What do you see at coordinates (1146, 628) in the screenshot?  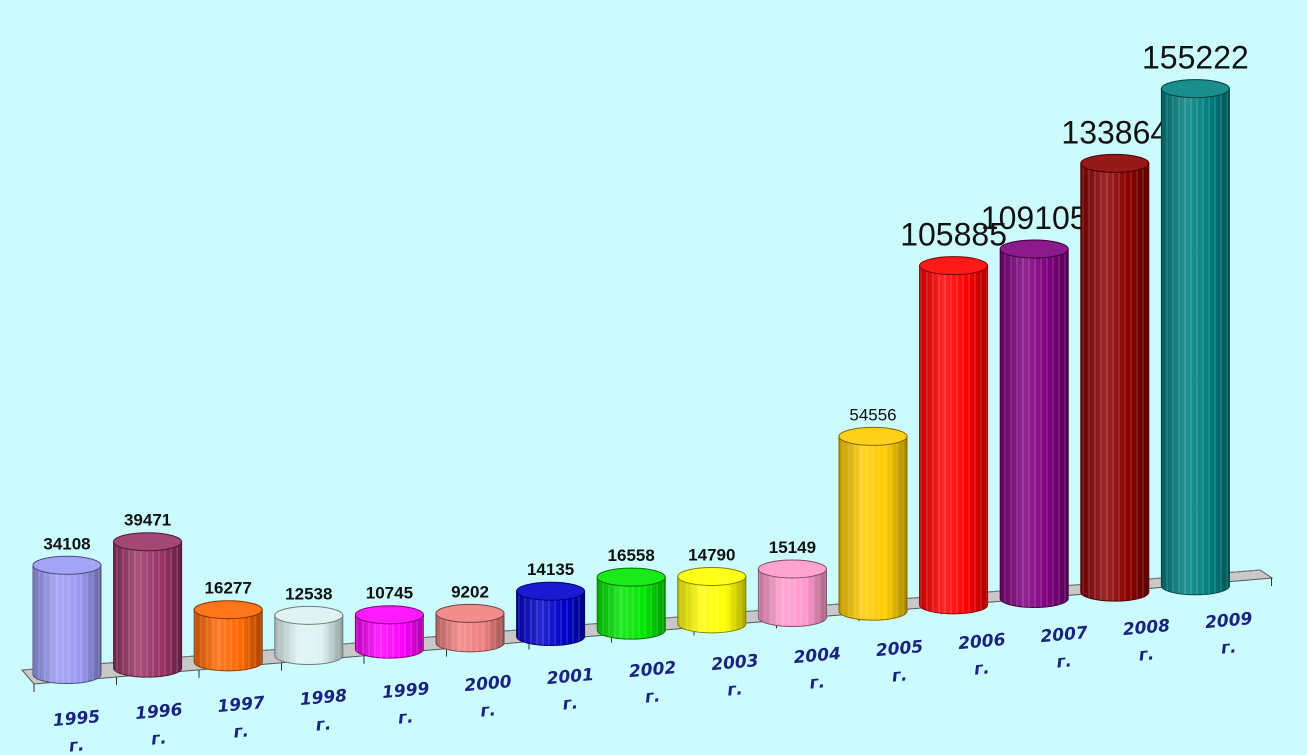 I see `x-tick-label: 2008` at bounding box center [1146, 628].